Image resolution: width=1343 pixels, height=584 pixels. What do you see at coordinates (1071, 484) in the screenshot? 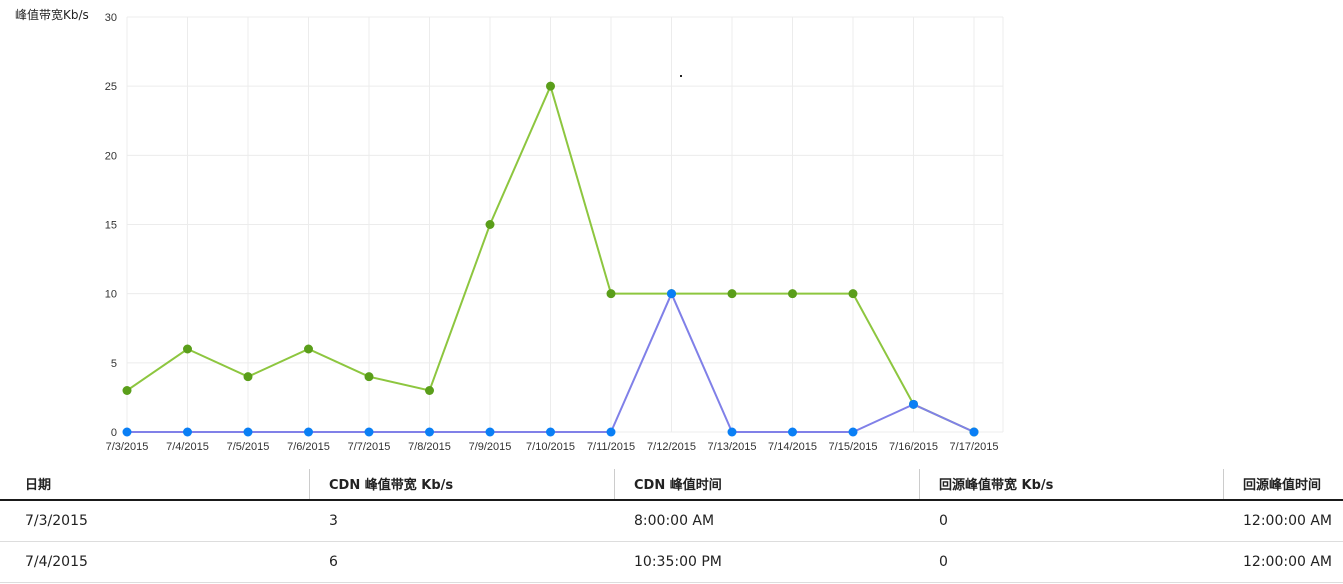
I see `header-origin-peak-bandwidth: 回源峰值带宽 Kb/s` at bounding box center [1071, 484].